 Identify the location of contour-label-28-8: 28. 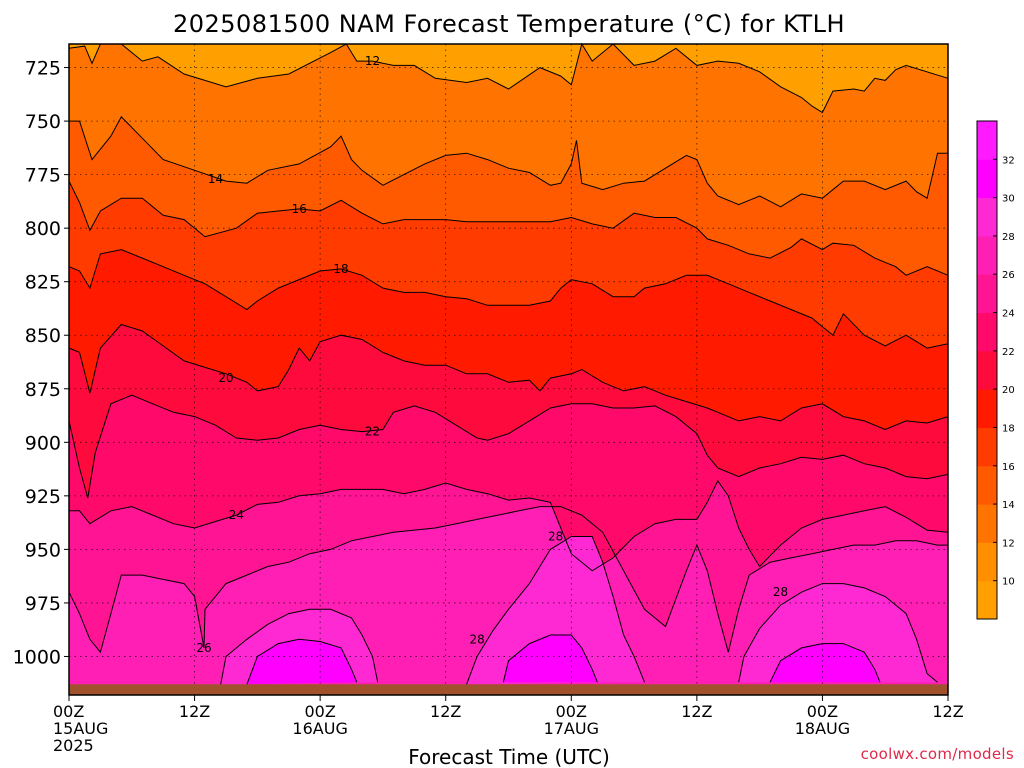
(476, 639).